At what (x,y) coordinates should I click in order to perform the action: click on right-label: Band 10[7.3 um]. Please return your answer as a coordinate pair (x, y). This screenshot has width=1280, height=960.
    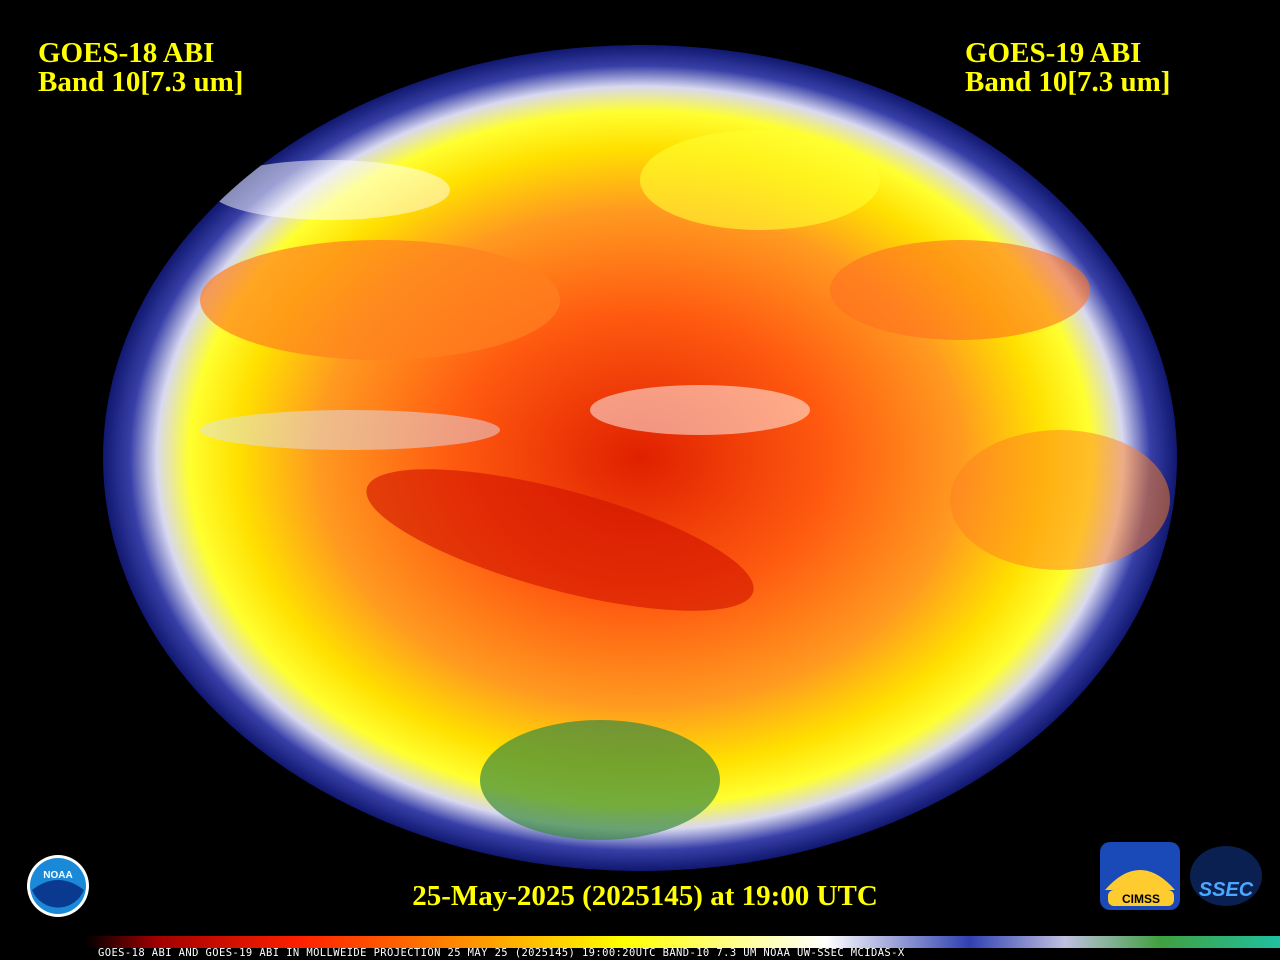
    Looking at the image, I should click on (1067, 82).